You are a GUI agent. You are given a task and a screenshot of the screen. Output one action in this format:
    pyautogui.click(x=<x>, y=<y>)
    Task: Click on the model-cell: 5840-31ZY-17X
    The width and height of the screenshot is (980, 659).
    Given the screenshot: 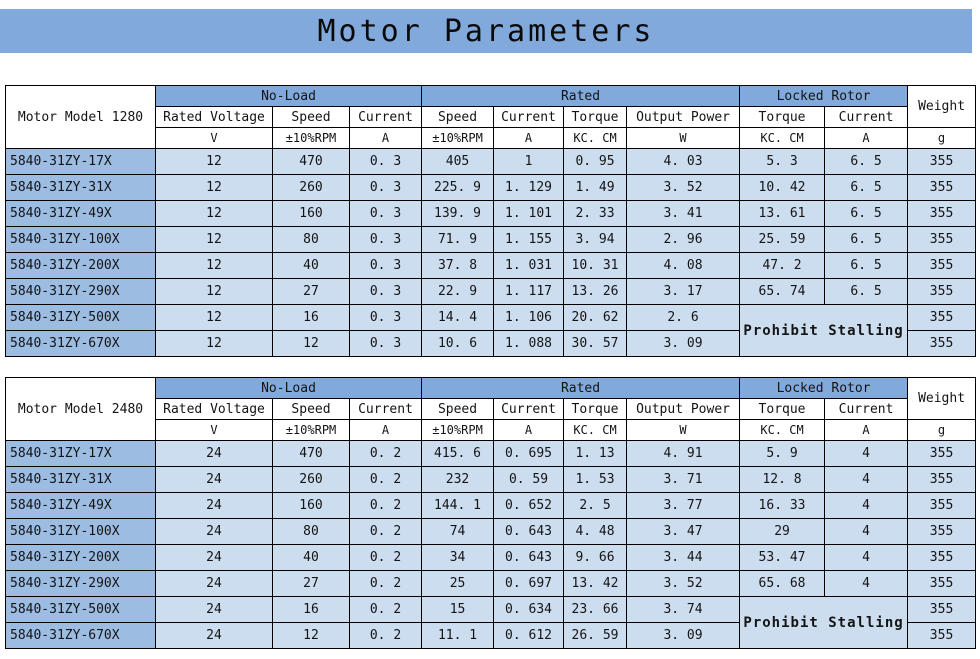 What is the action you would take?
    pyautogui.click(x=80, y=453)
    